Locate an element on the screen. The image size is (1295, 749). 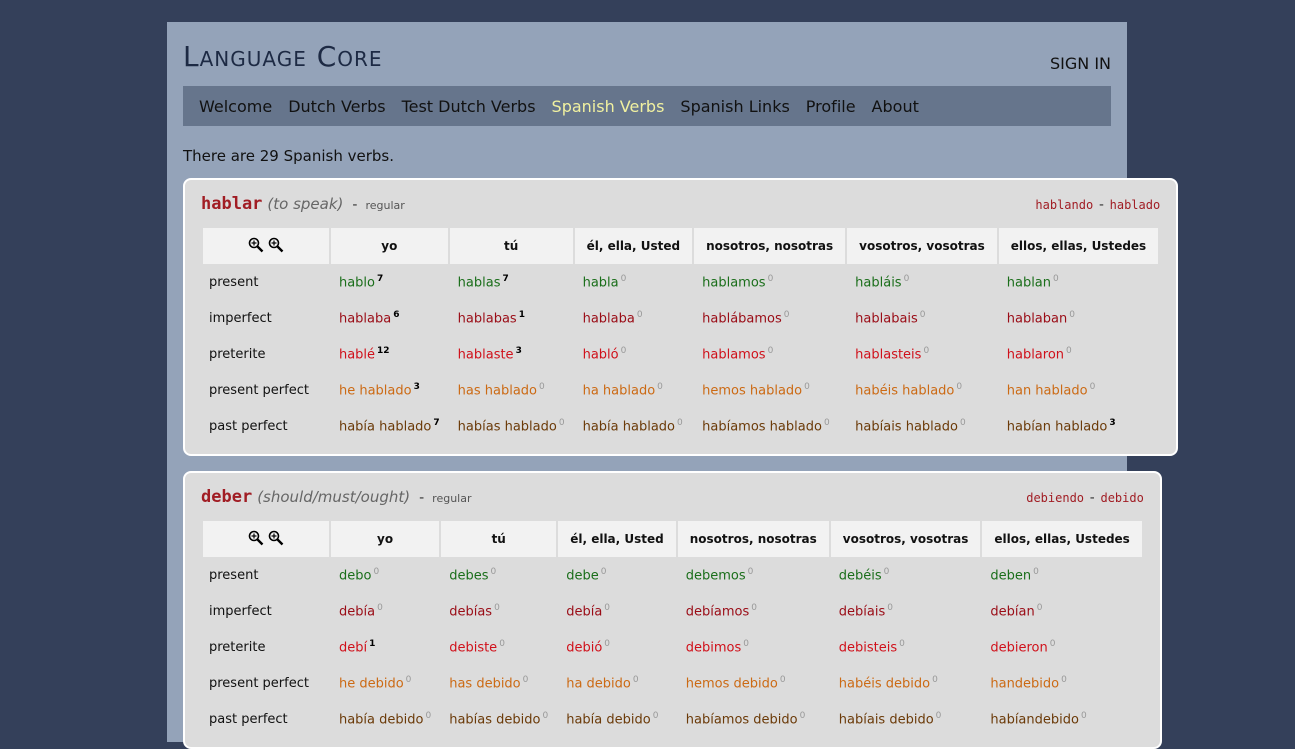
conjugation-cell: hablé 12 is located at coordinates (389, 354).